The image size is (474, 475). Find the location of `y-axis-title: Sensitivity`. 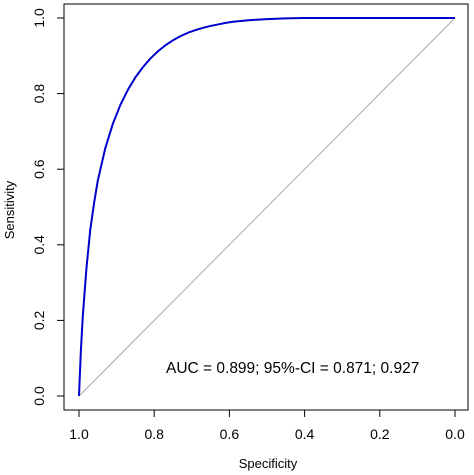

y-axis-title: Sensitivity is located at coordinates (9, 209).